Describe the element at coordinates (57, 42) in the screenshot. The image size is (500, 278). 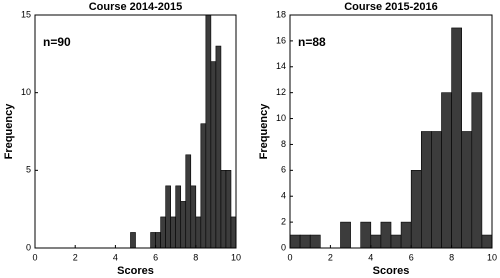
I see `annotation: n=90` at that location.